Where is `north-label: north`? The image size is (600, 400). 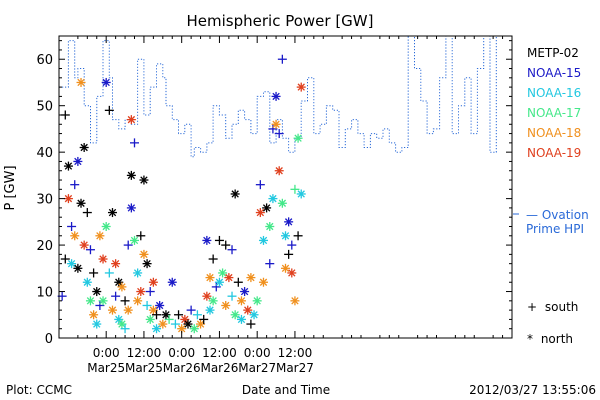
north-label: north is located at coordinates (557, 339).